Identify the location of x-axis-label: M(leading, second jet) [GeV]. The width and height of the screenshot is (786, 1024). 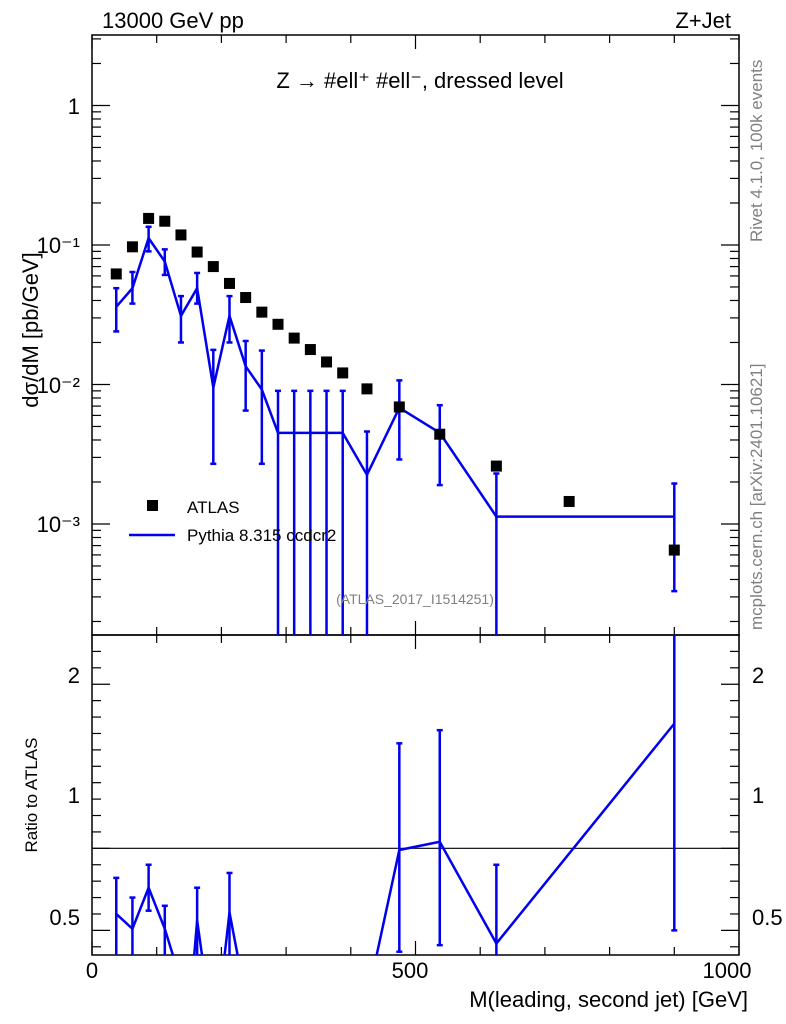
(608, 999).